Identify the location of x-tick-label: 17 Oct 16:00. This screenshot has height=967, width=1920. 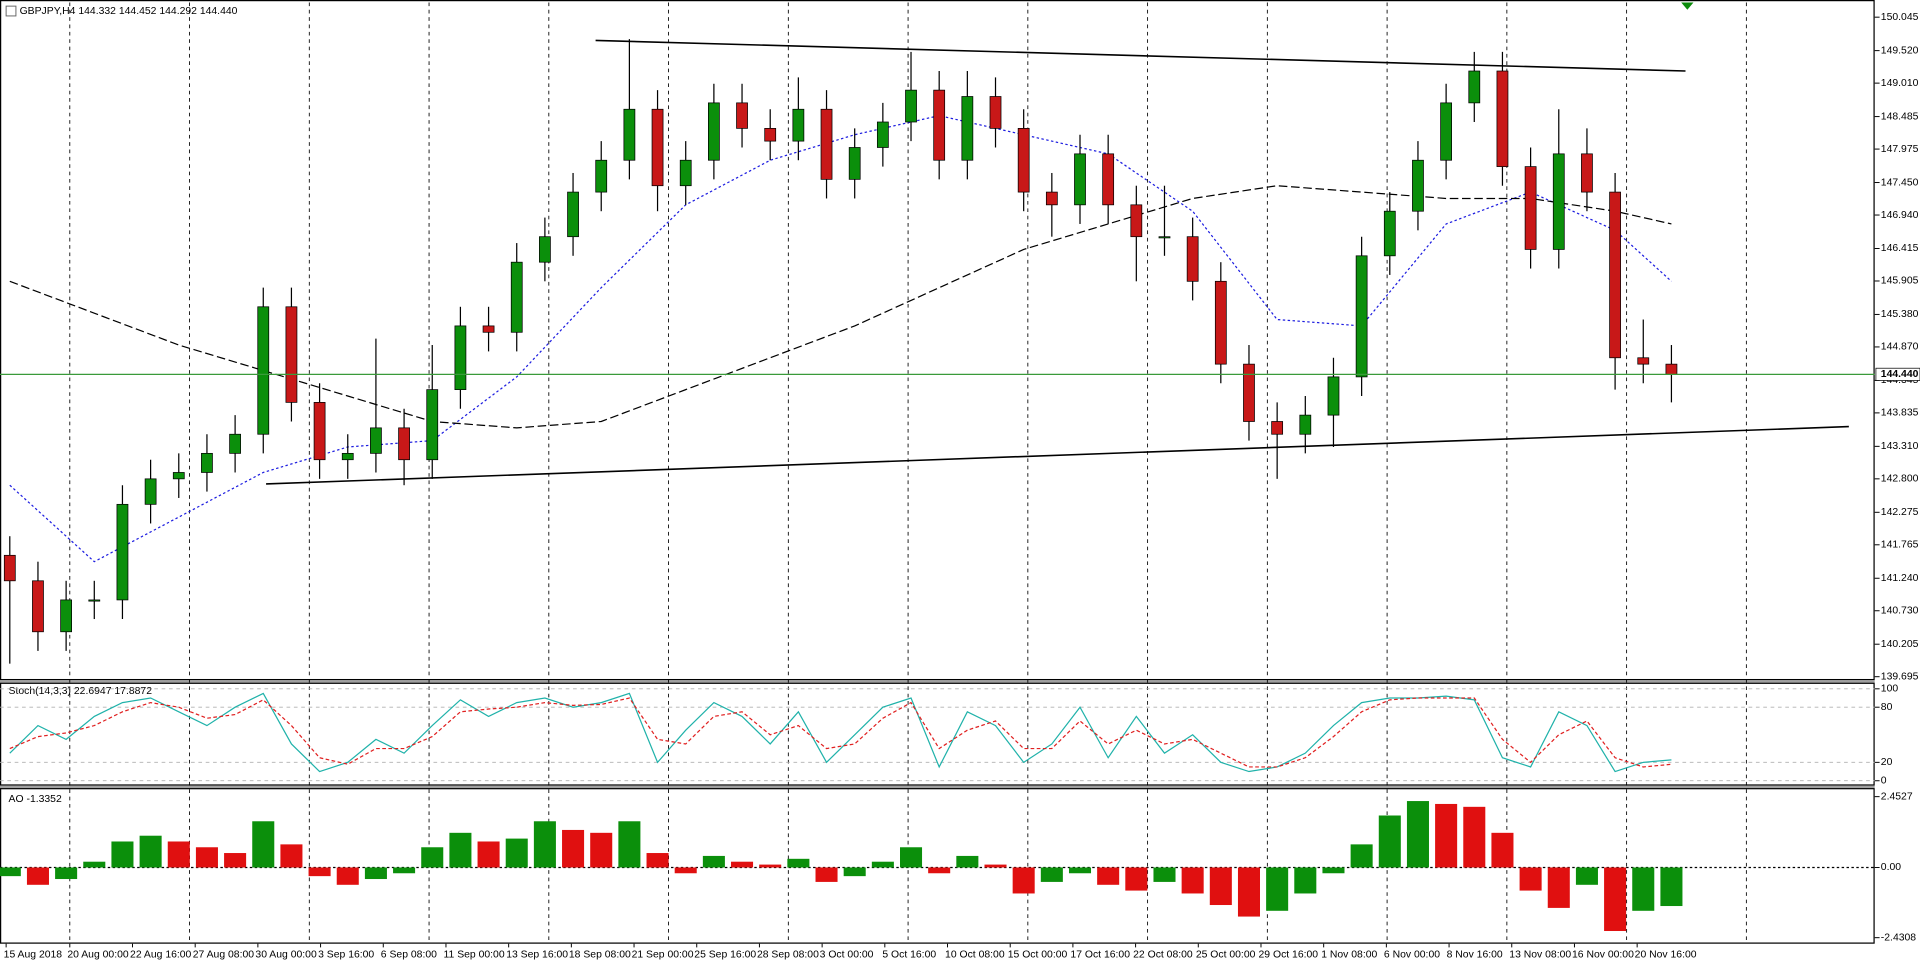
(1100, 954).